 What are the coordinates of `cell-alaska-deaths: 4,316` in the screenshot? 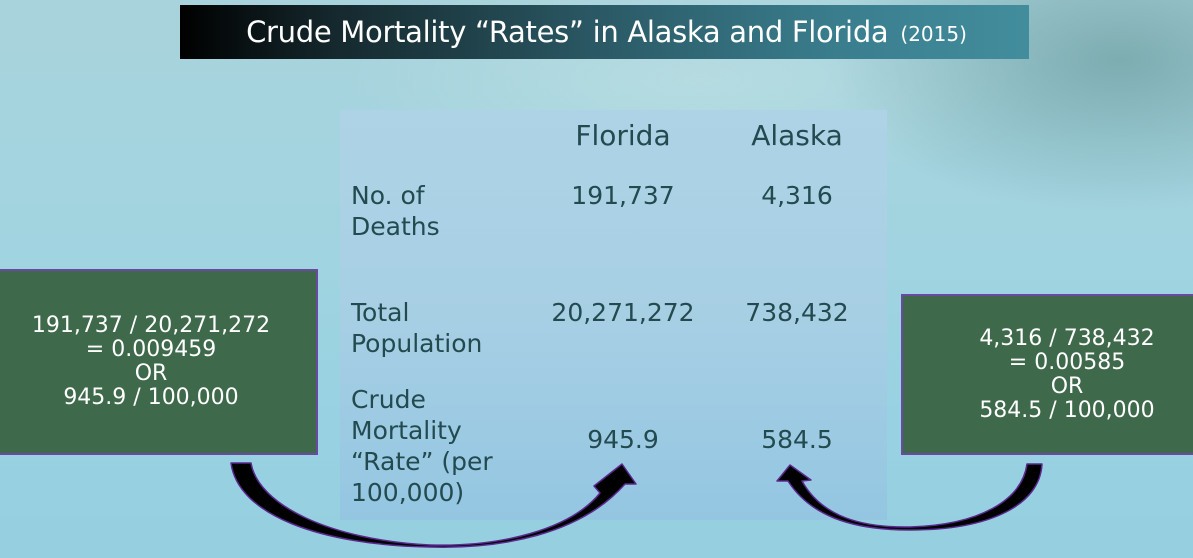 It's located at (797, 195).